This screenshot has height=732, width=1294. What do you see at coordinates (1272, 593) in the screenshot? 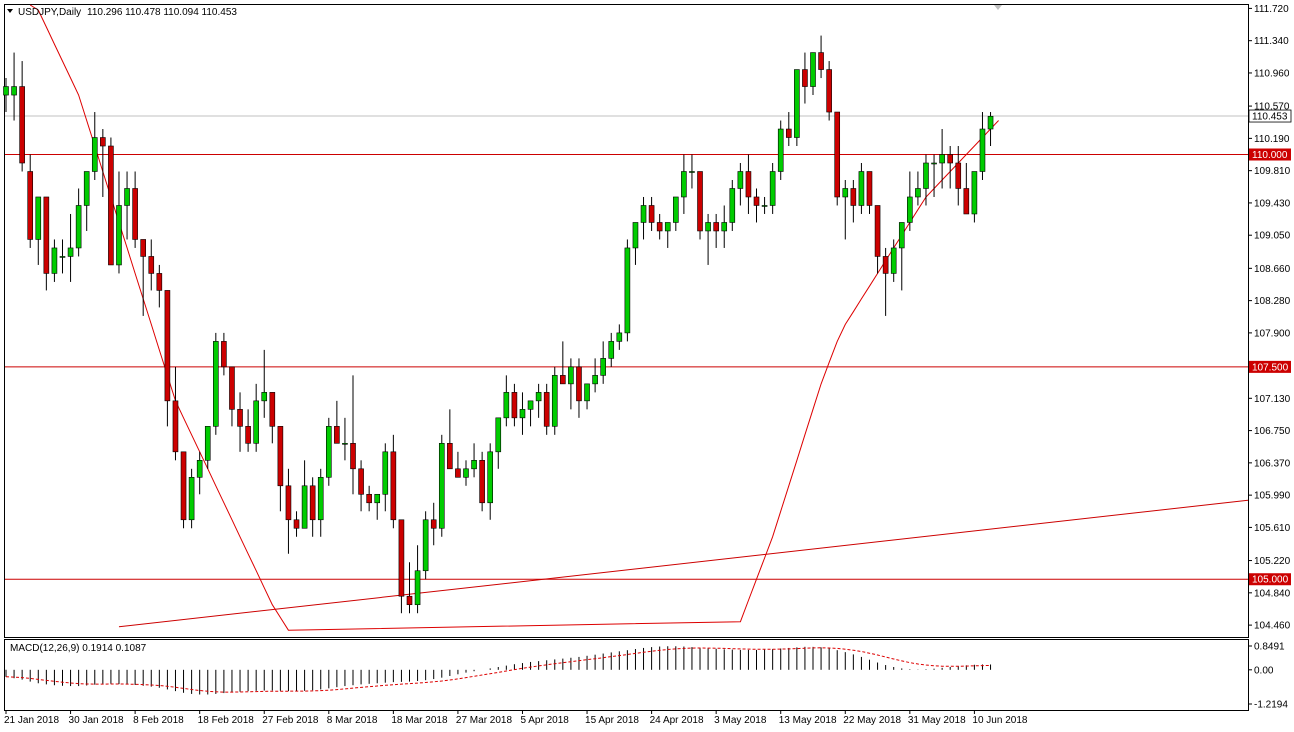
I see `price-tick-label: 104.840` at bounding box center [1272, 593].